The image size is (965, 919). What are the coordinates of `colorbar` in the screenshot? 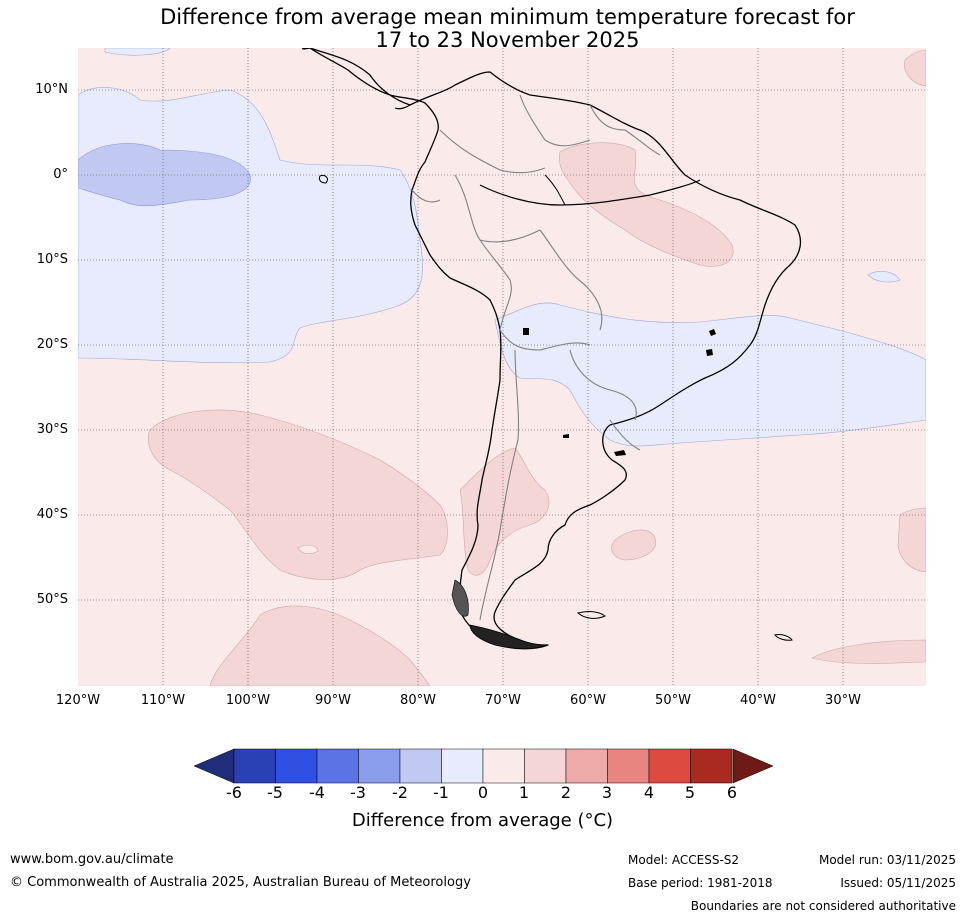 It's located at (483, 766).